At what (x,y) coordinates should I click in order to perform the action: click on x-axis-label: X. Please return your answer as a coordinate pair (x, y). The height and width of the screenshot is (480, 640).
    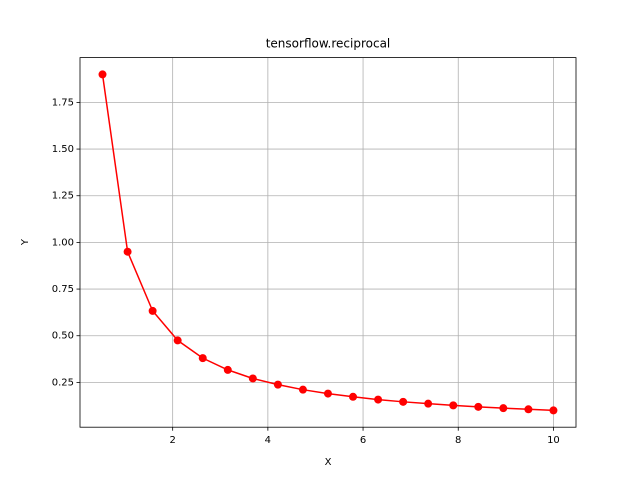
    Looking at the image, I should click on (328, 462).